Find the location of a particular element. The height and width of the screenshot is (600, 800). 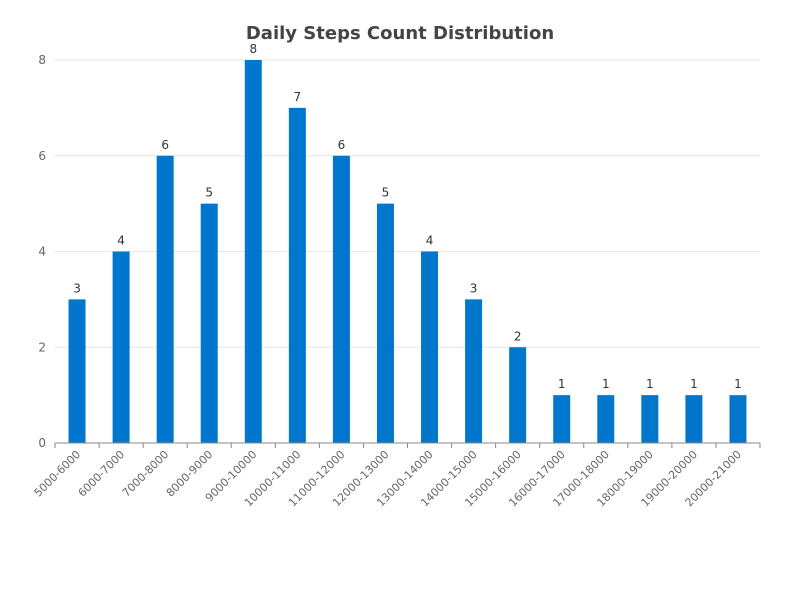

x-tick-label: 6000-7000 is located at coordinates (102, 474).